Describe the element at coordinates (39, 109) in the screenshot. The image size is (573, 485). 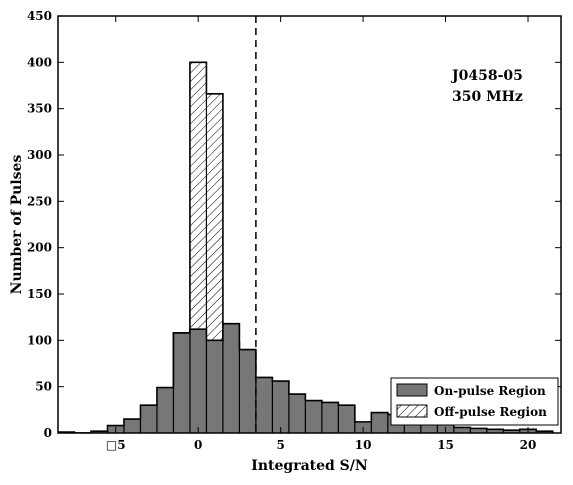
I see `y-tick-label: 350` at that location.